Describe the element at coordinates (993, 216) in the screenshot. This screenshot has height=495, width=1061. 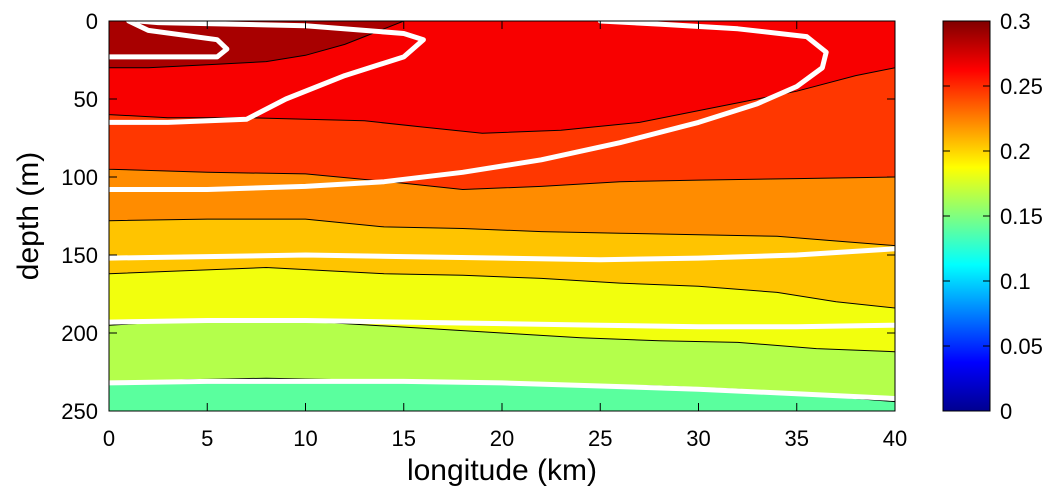
I see `colorbar-axis: 0 0.05 0.1 0.15 0.2 0.25 0.3` at that location.